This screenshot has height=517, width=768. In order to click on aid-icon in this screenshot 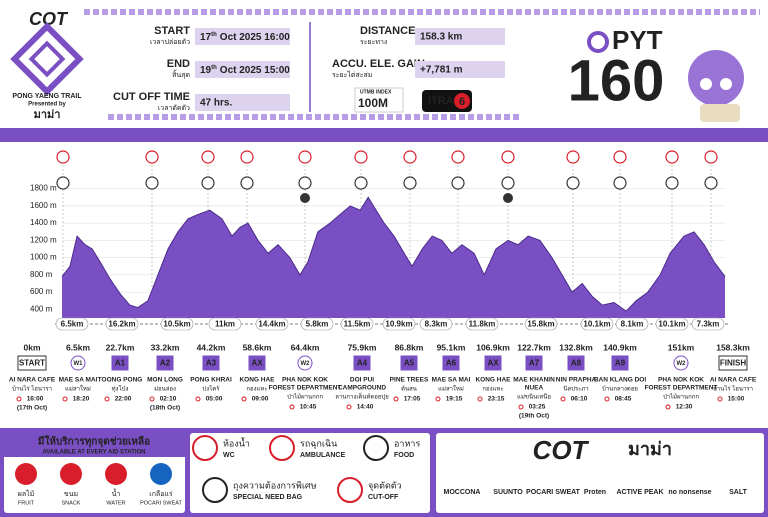, I will do `click(161, 474)`.